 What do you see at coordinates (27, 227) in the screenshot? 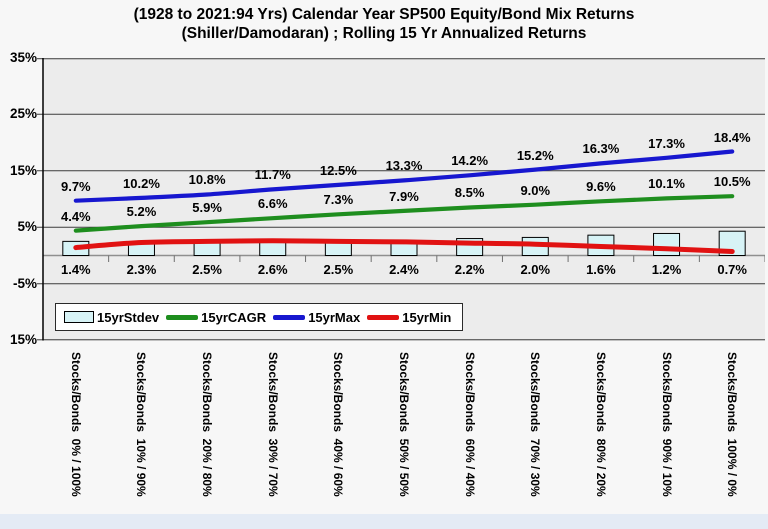
I see `y-tick-label: 5%` at bounding box center [27, 227].